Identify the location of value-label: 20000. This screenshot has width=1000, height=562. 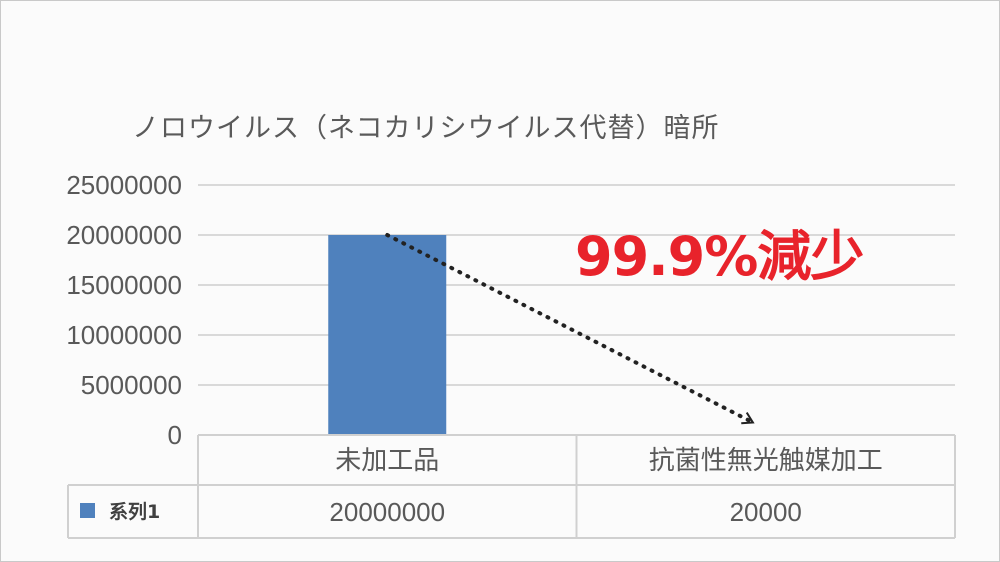
(766, 512).